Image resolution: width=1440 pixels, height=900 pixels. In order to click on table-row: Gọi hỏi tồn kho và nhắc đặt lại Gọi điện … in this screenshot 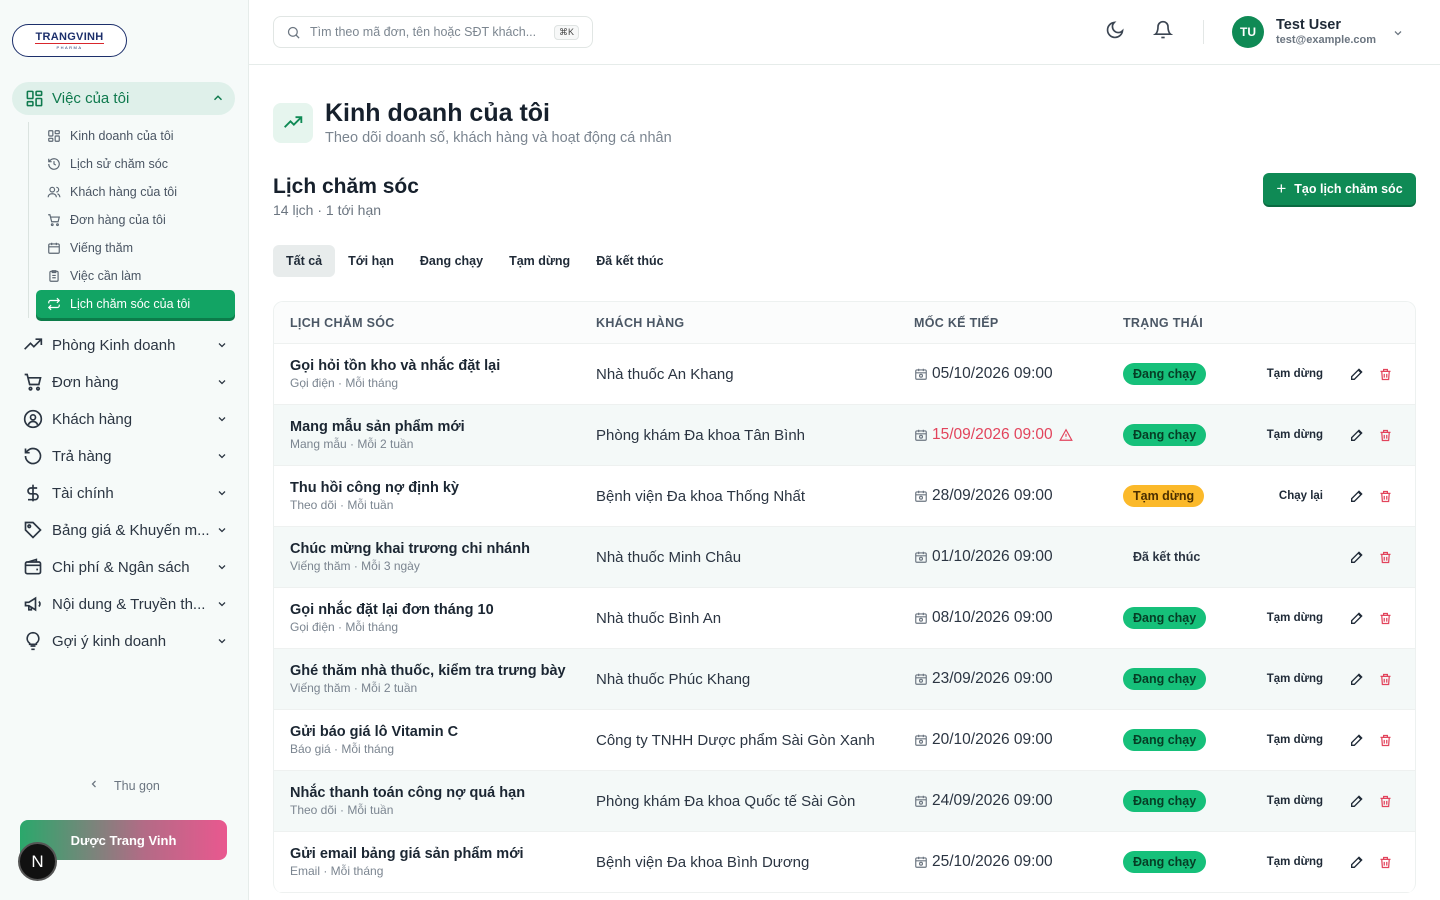, I will do `click(844, 374)`.